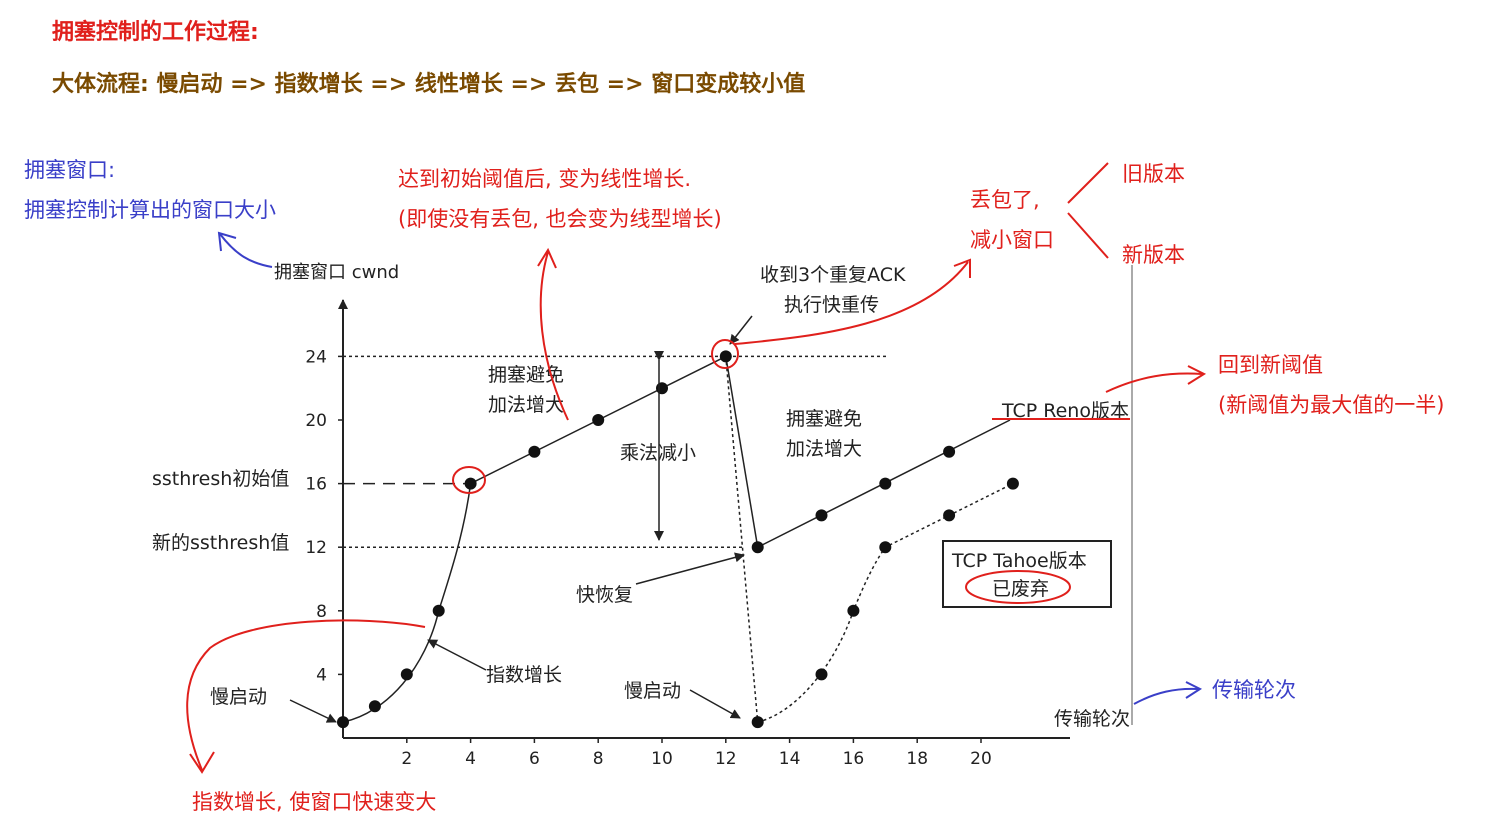 The height and width of the screenshot is (839, 1505). I want to click on exp-growth-label: 指数增长, so click(524, 675).